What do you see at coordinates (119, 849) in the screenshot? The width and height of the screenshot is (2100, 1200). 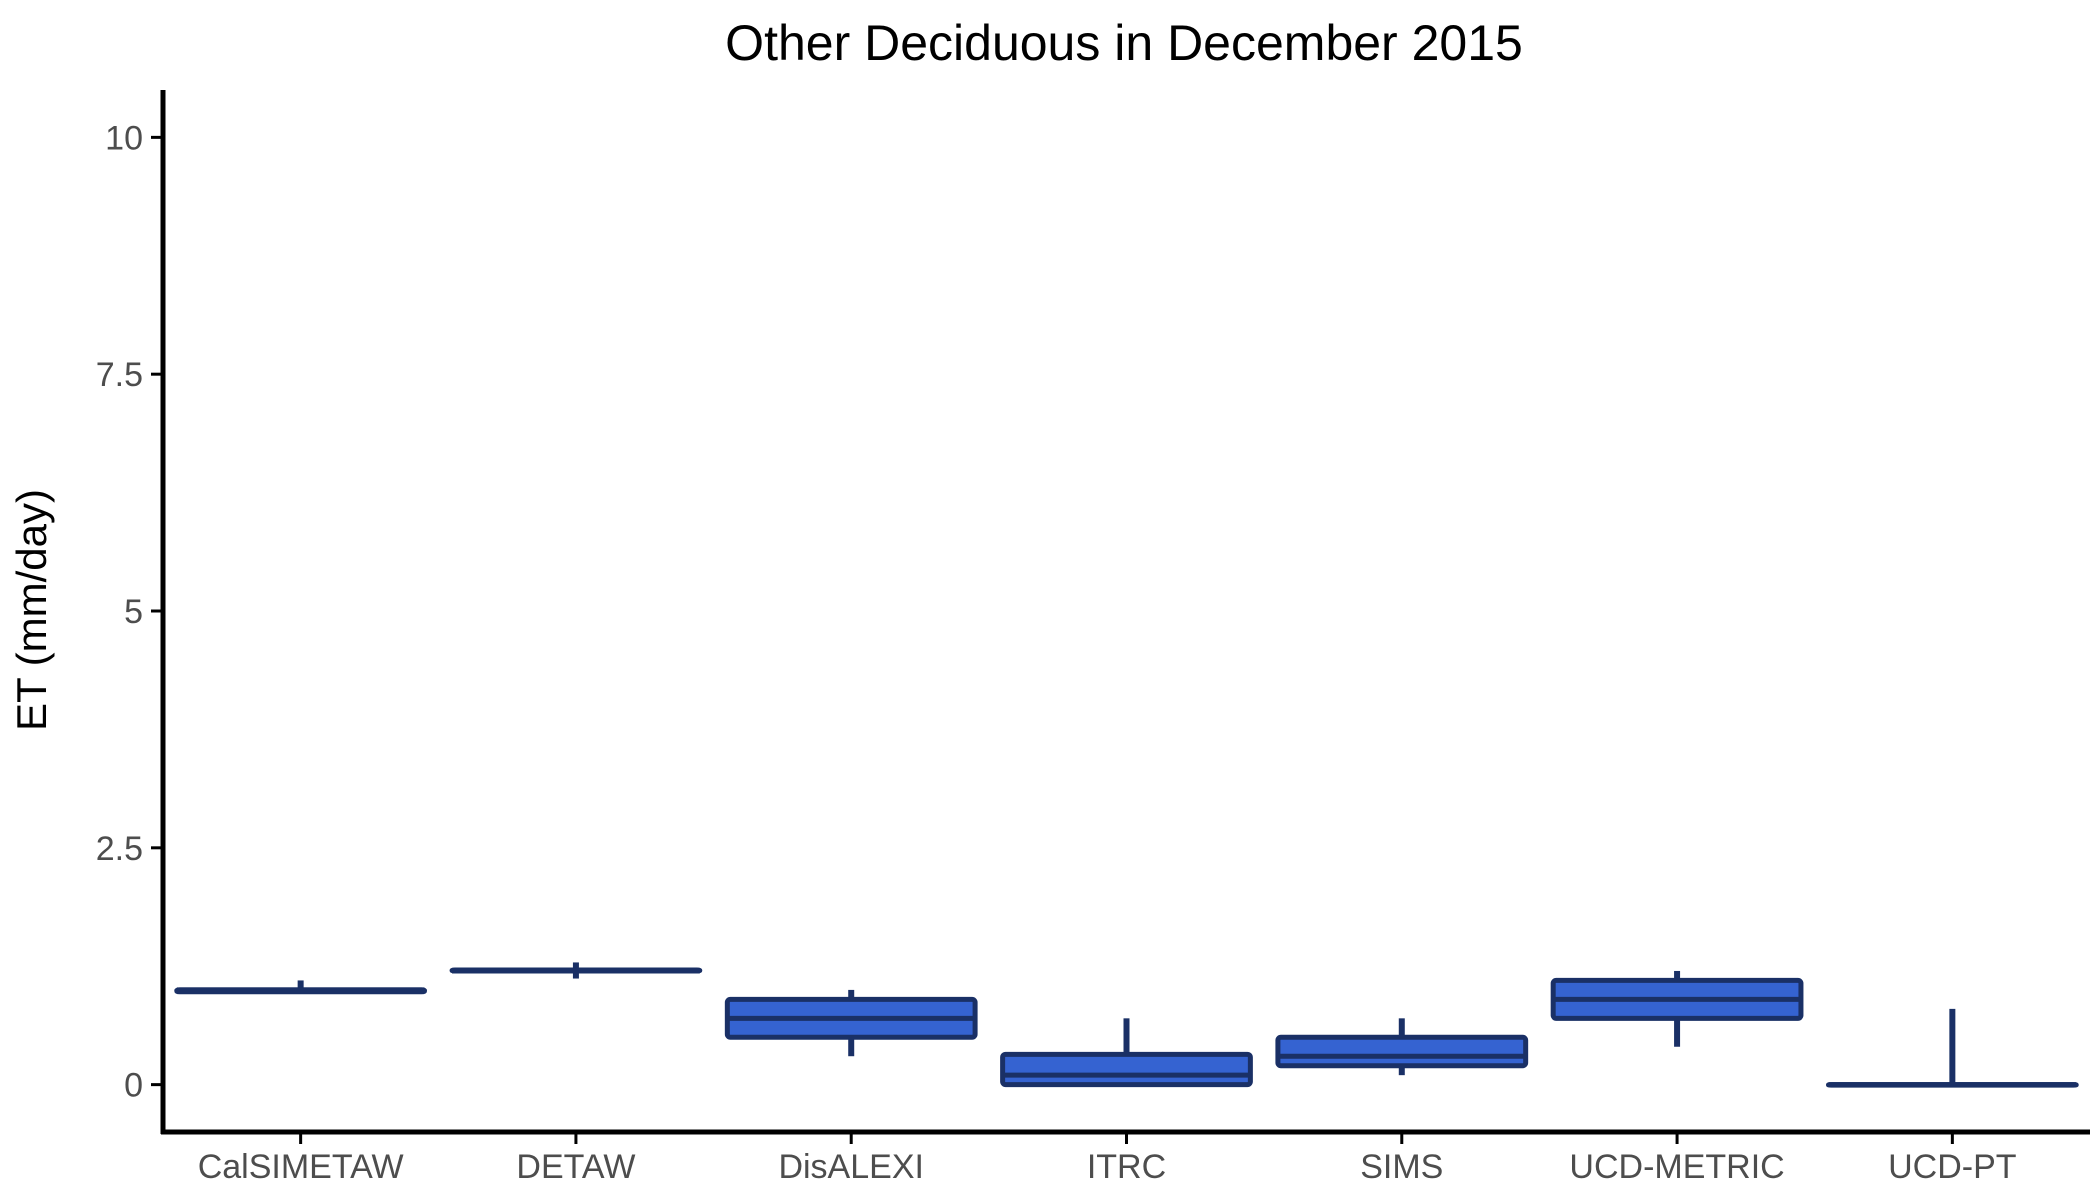 I see `y-tick-label: 2.5` at bounding box center [119, 849].